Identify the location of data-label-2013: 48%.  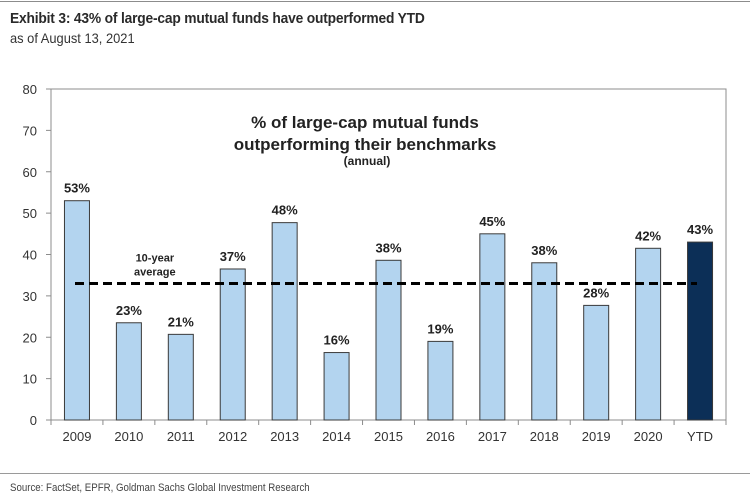
(285, 210).